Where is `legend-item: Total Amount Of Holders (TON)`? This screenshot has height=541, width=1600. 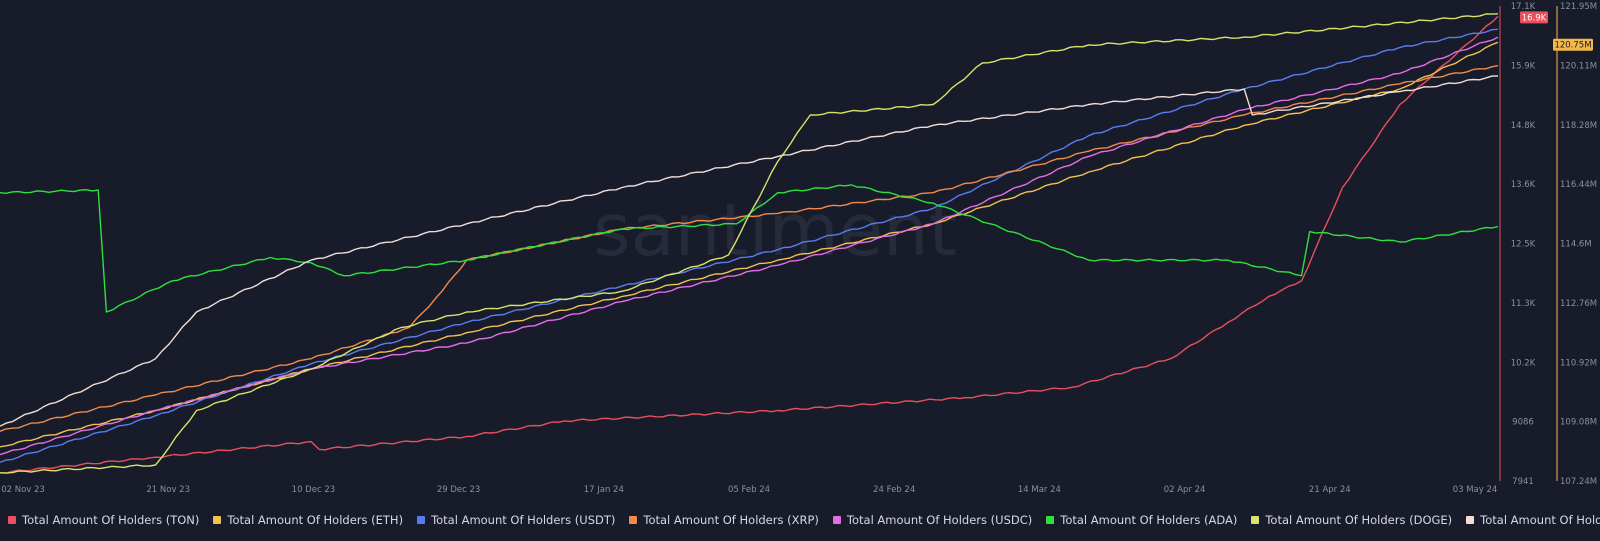 legend-item: Total Amount Of Holders (TON) is located at coordinates (103, 520).